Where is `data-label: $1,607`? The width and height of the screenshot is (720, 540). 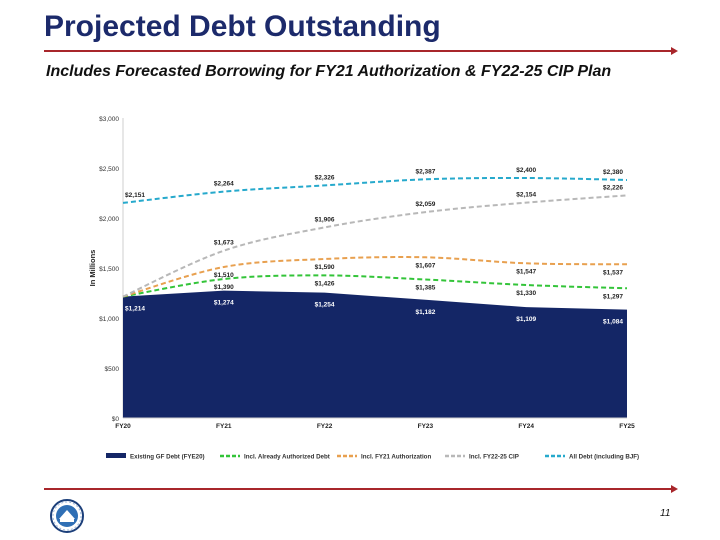 data-label: $1,607 is located at coordinates (425, 265).